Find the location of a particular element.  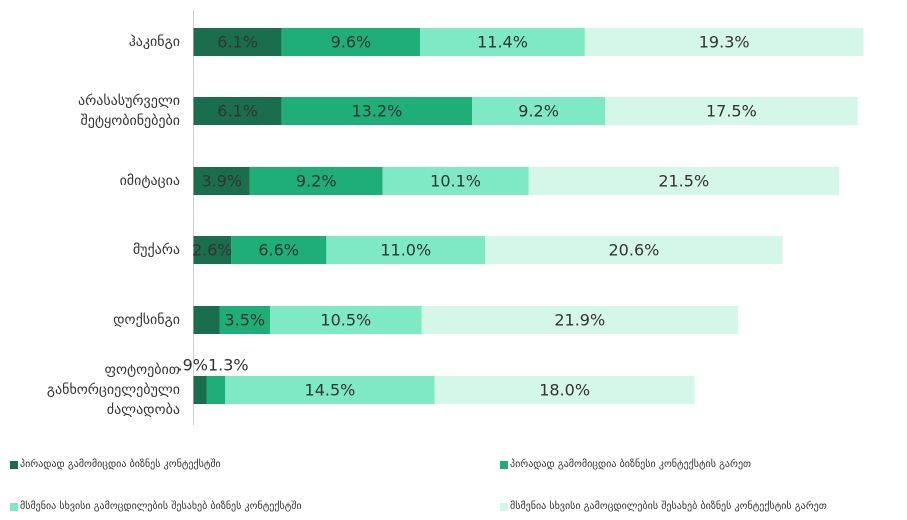

category-label: ფოტოებით განხორციელებული ძალადობა is located at coordinates (113, 390).